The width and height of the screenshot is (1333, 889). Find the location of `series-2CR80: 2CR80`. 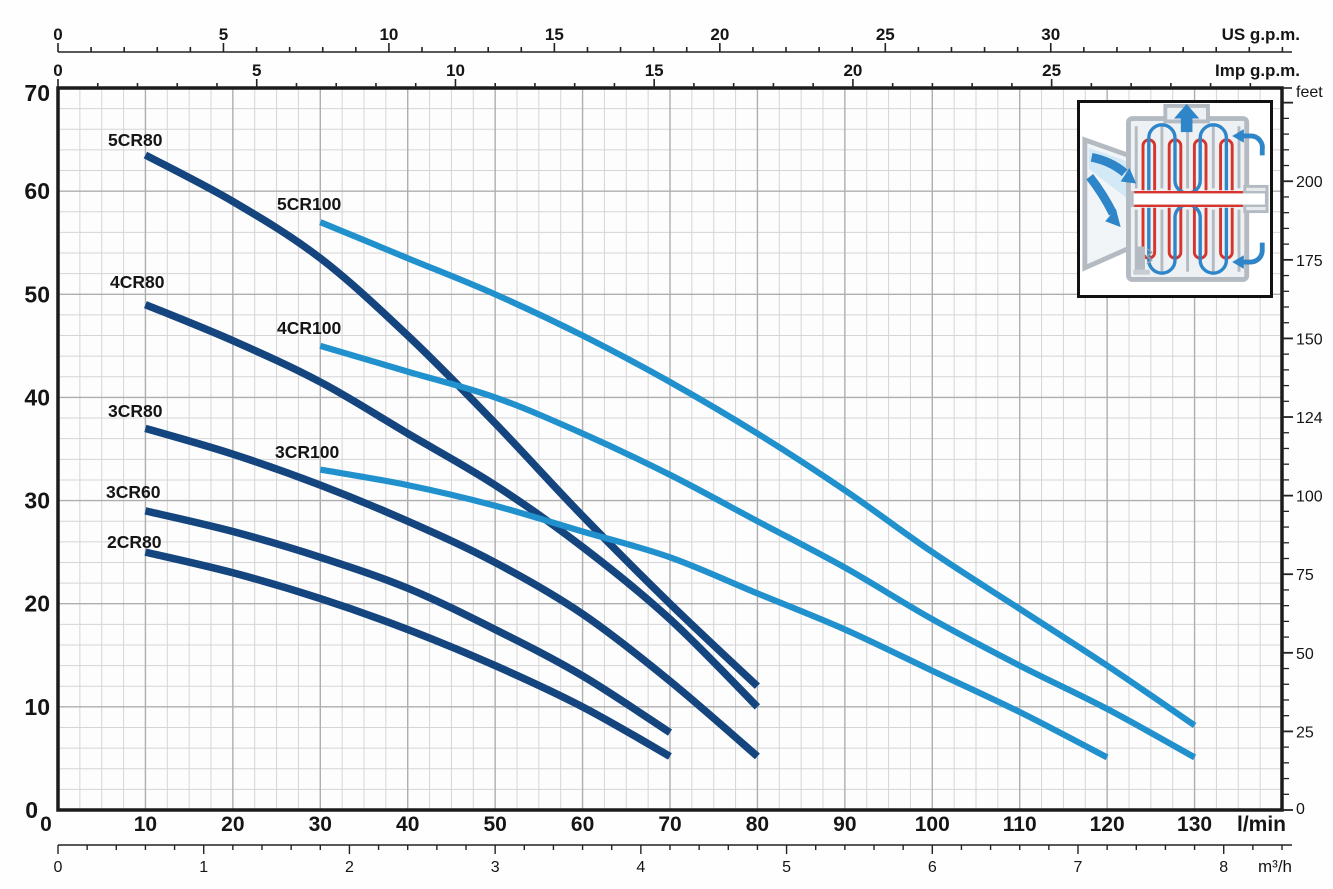

series-2CR80: 2CR80 is located at coordinates (389, 646).